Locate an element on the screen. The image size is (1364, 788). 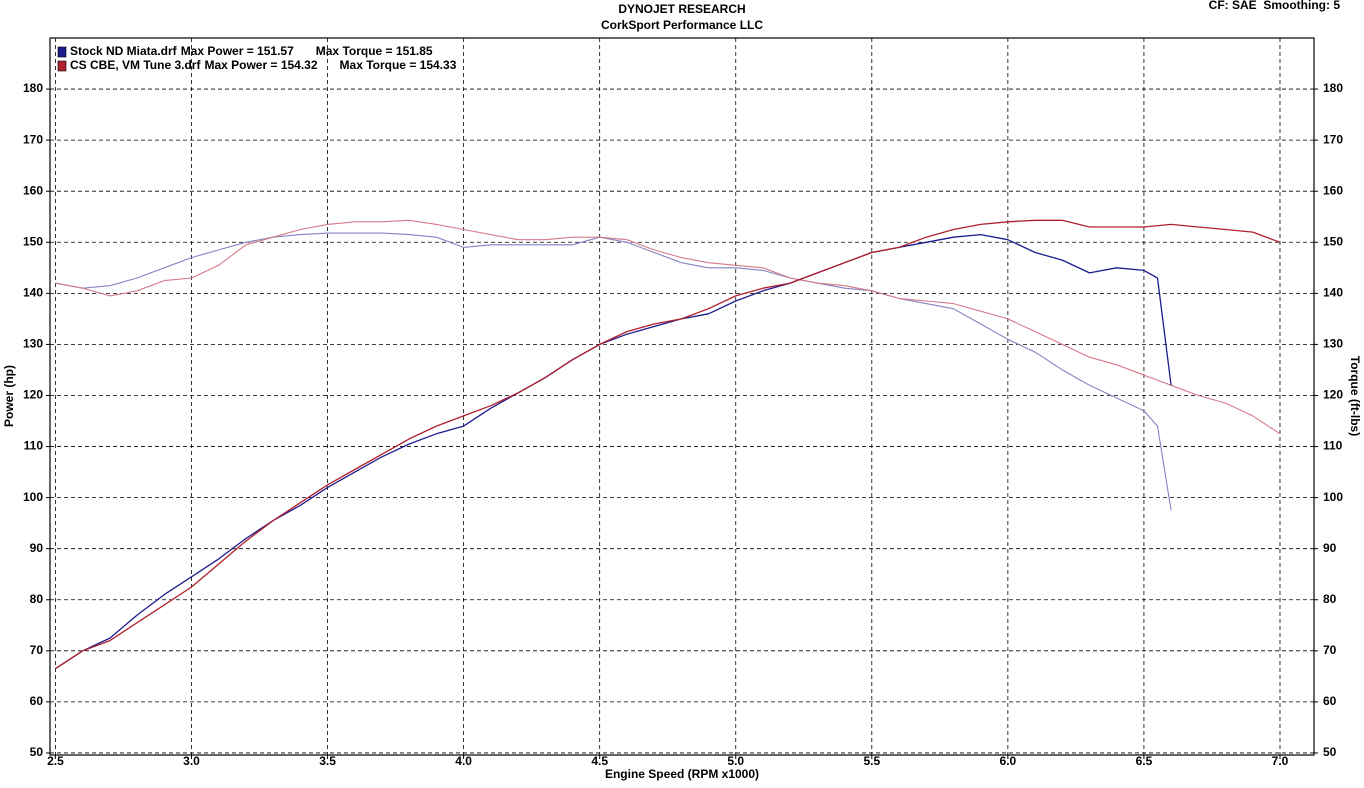
y2-tick-label: 70 is located at coordinates (1330, 650).